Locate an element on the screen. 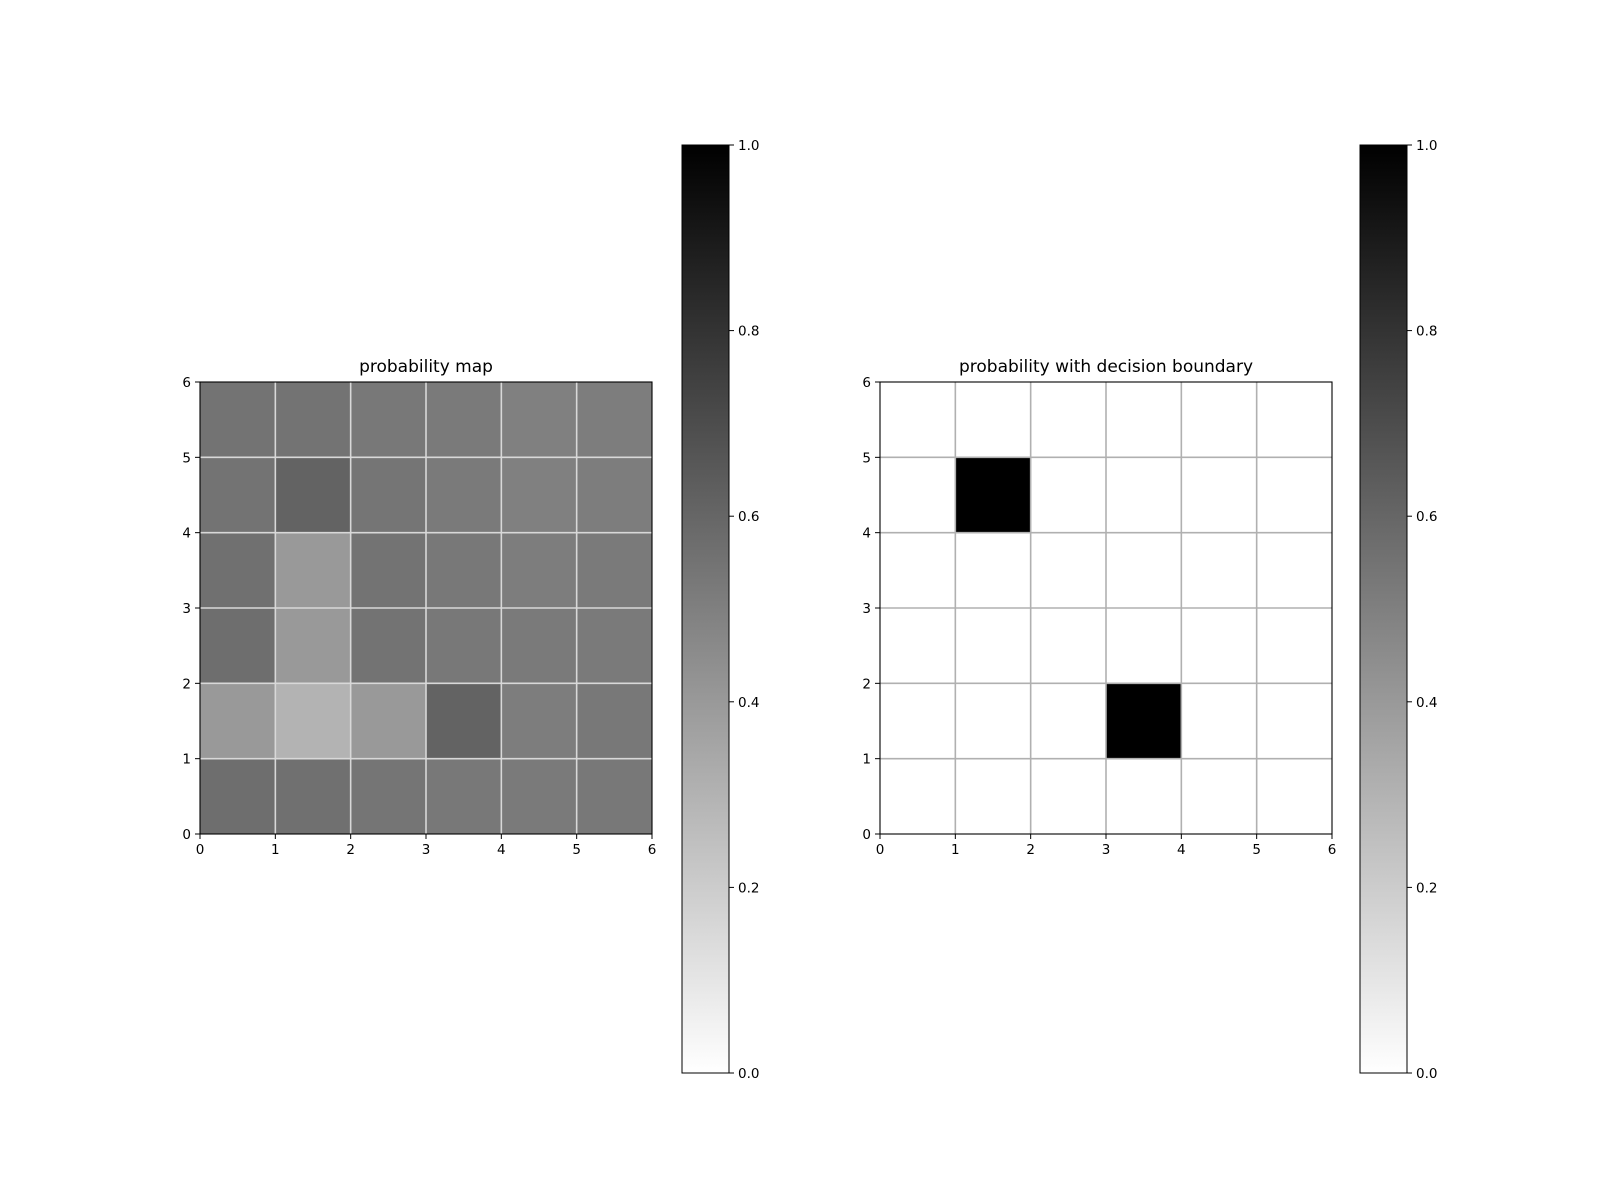  chart-title: probability map is located at coordinates (426, 367).